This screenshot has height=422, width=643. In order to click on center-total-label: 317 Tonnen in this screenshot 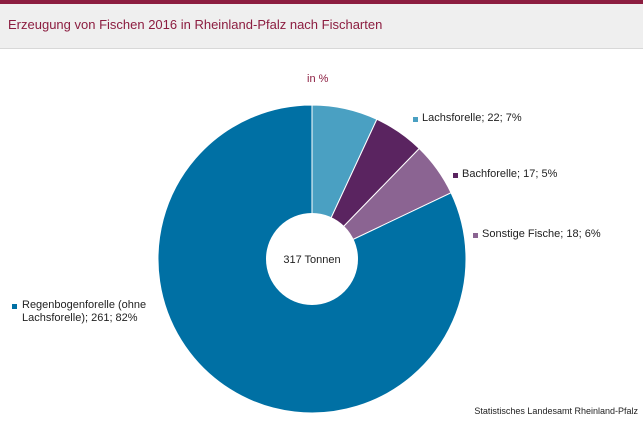, I will do `click(311, 260)`.